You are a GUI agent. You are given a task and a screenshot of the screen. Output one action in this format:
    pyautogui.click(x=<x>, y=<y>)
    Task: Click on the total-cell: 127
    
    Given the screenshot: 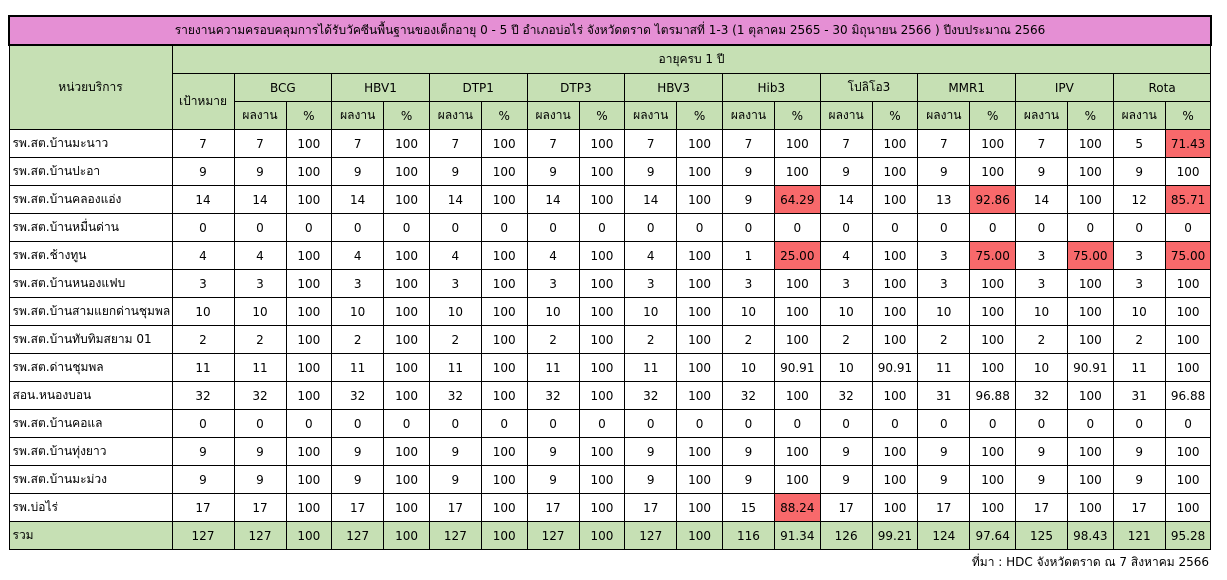 What is the action you would take?
    pyautogui.click(x=358, y=535)
    